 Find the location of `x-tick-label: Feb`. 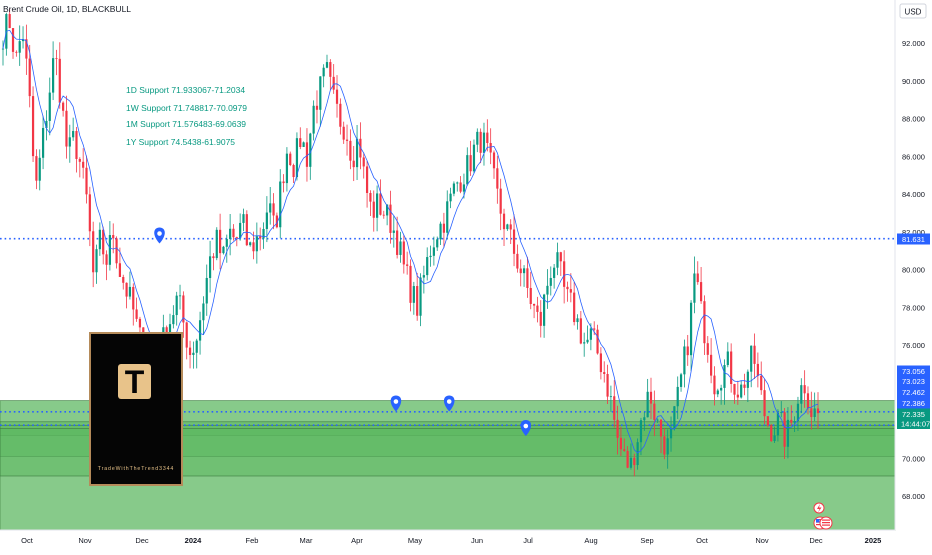

x-tick-label: Feb is located at coordinates (252, 540).